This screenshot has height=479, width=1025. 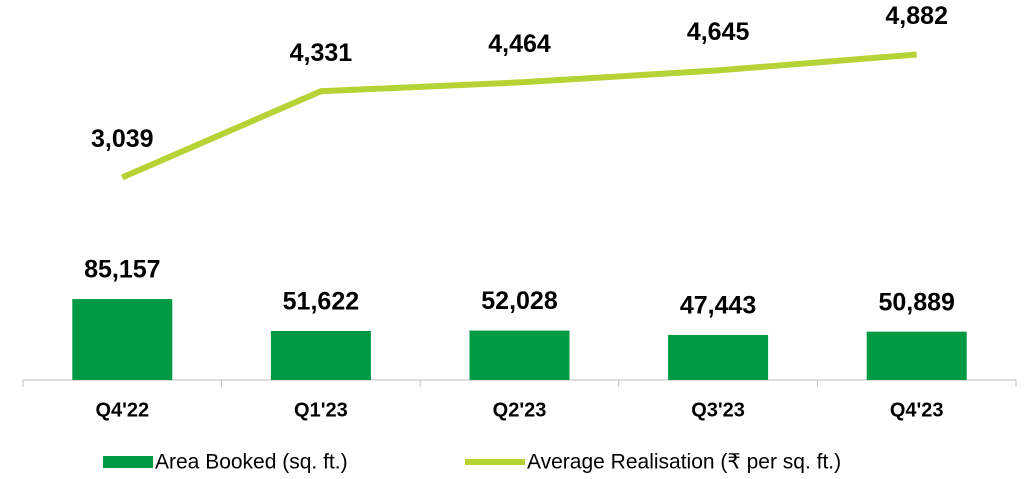 I want to click on x-tick-label: Q2'23, so click(x=520, y=410).